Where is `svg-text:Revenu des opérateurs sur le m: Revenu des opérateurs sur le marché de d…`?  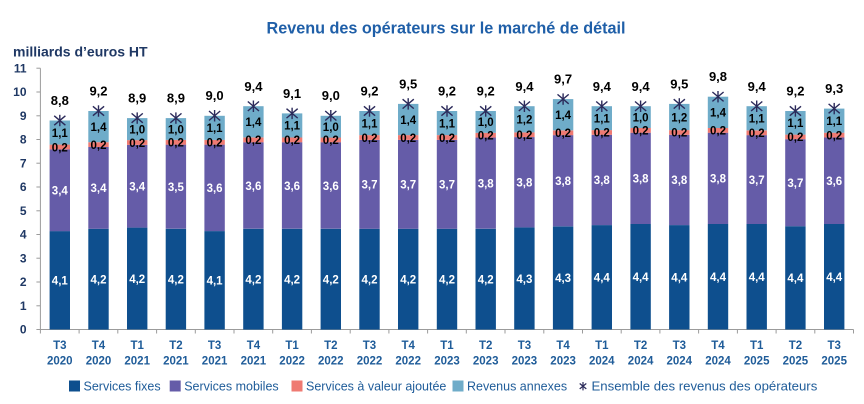 svg-text:Revenu des opérateurs sur le m: Revenu des opérateurs sur le marché de d… is located at coordinates (446, 29).